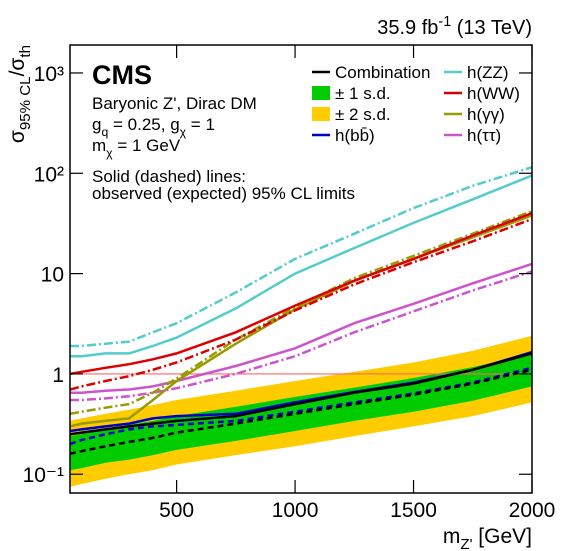 The height and width of the screenshot is (551, 568). I want to click on x-tick-label: 1500, so click(413, 510).